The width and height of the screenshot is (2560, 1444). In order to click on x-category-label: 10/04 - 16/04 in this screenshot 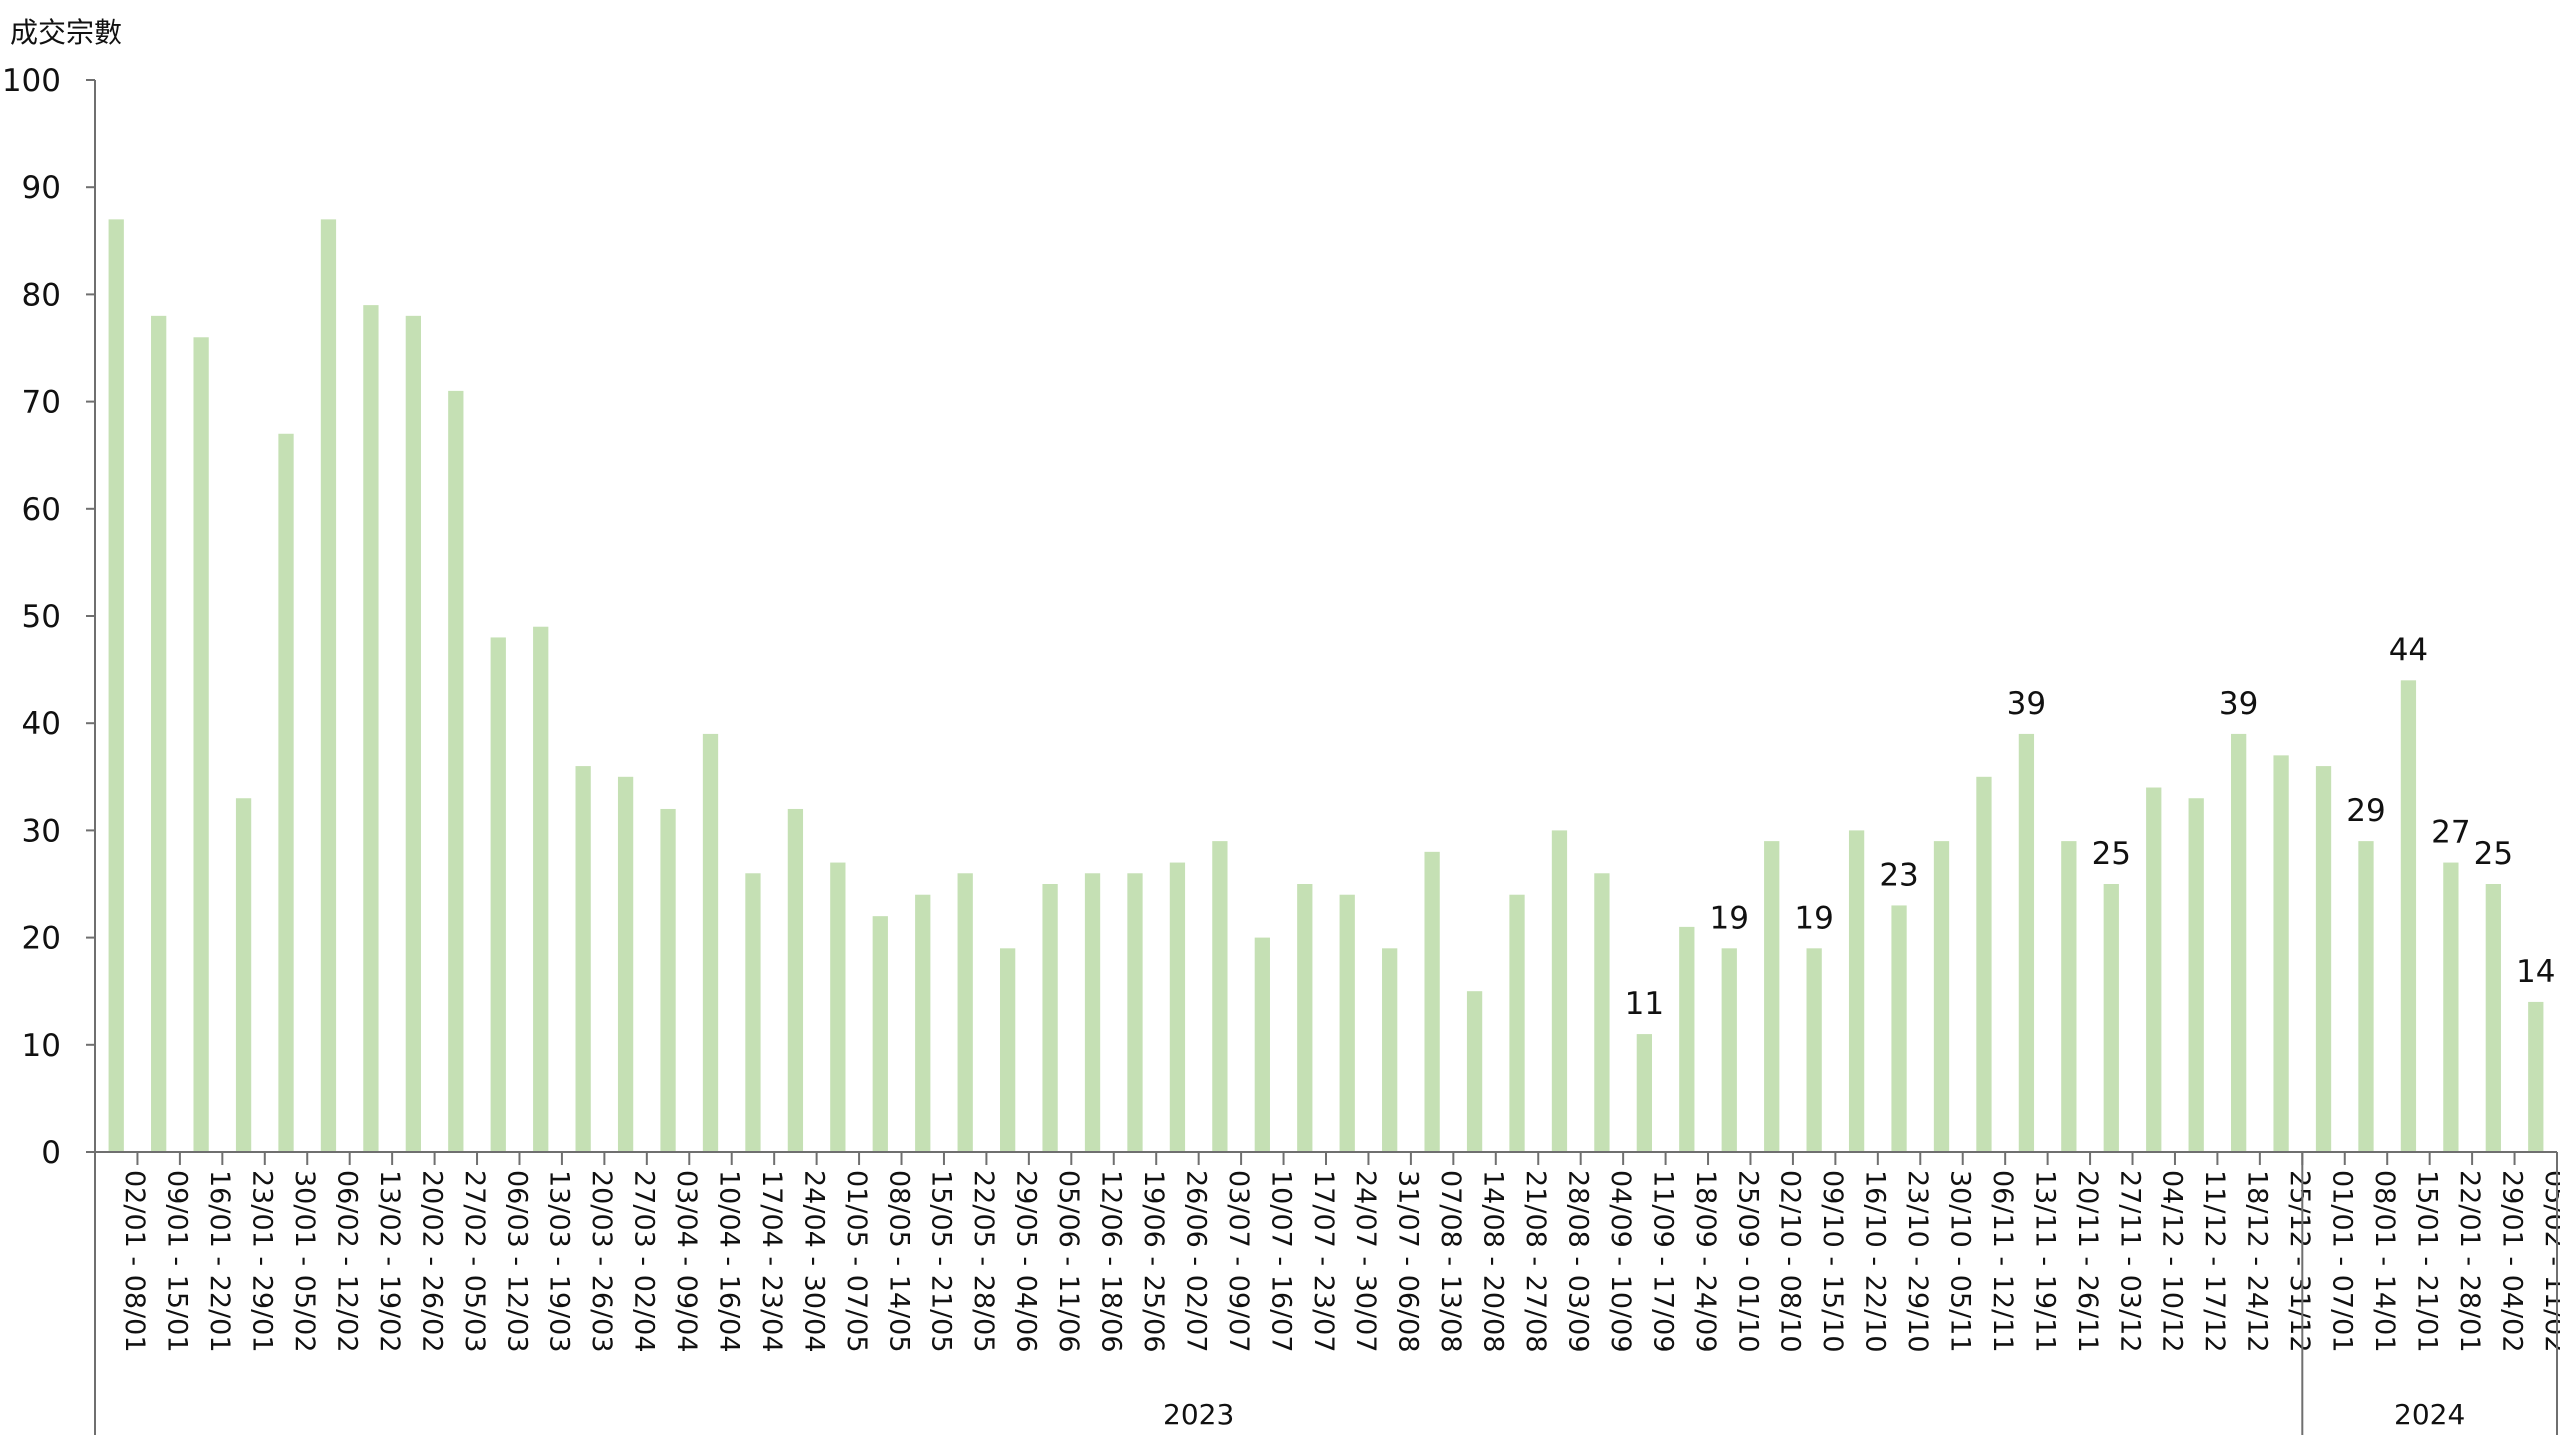, I will do `click(729, 1261)`.